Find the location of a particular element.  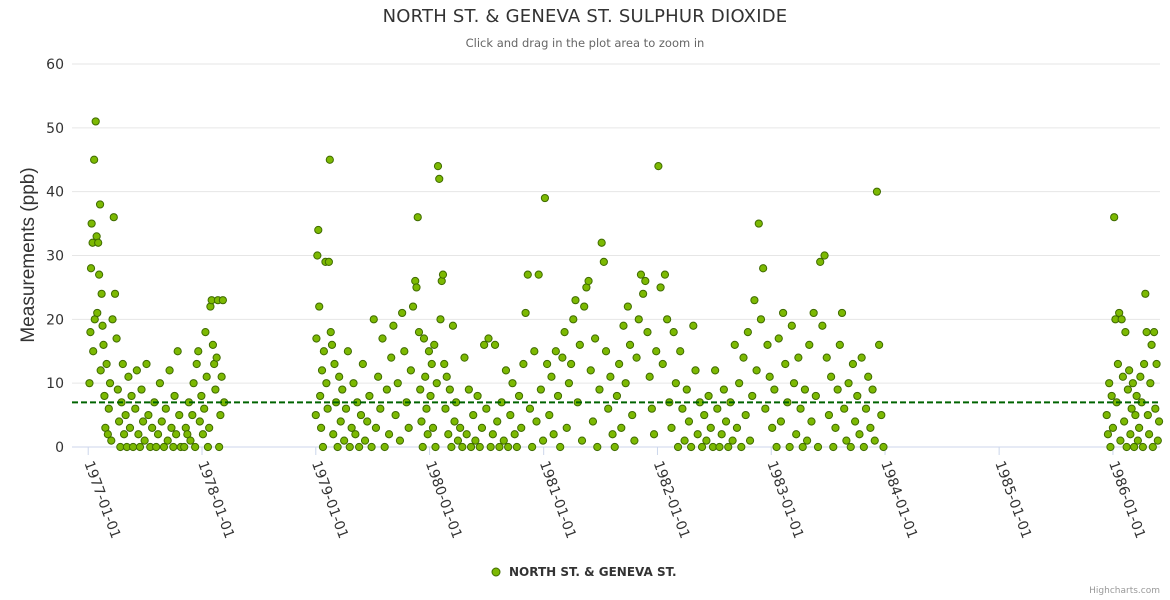

x-tick-label: 1979-01-01 is located at coordinates (329, 500).